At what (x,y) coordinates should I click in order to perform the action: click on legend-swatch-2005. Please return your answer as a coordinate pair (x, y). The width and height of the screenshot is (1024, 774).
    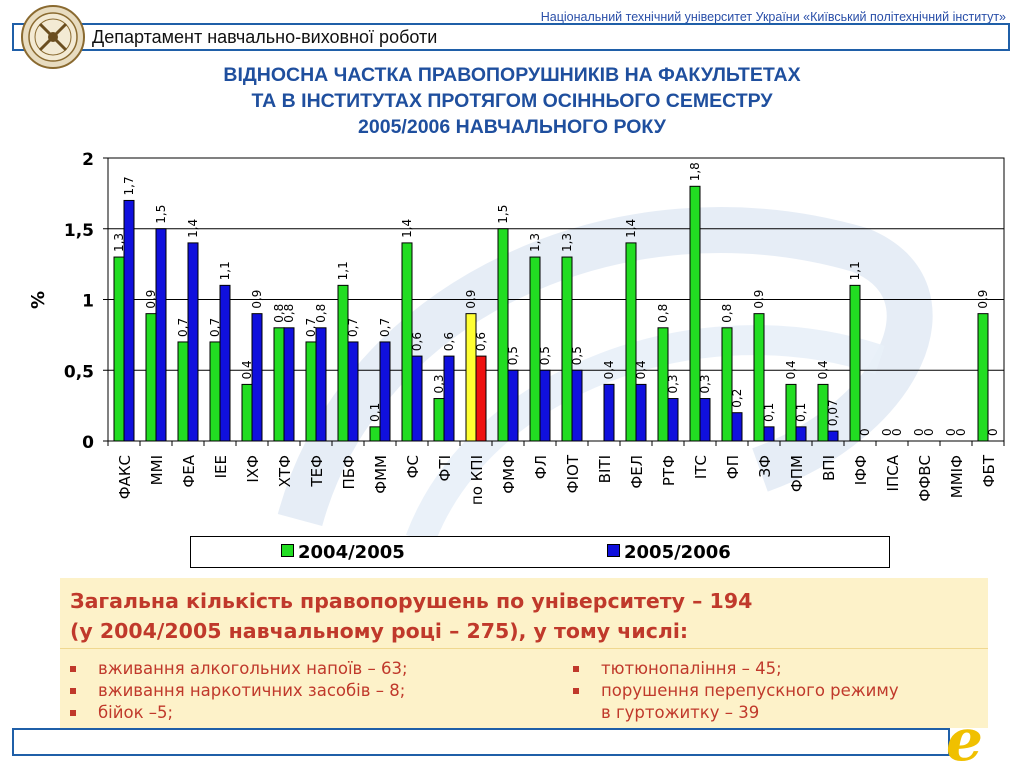
    Looking at the image, I should click on (613, 550).